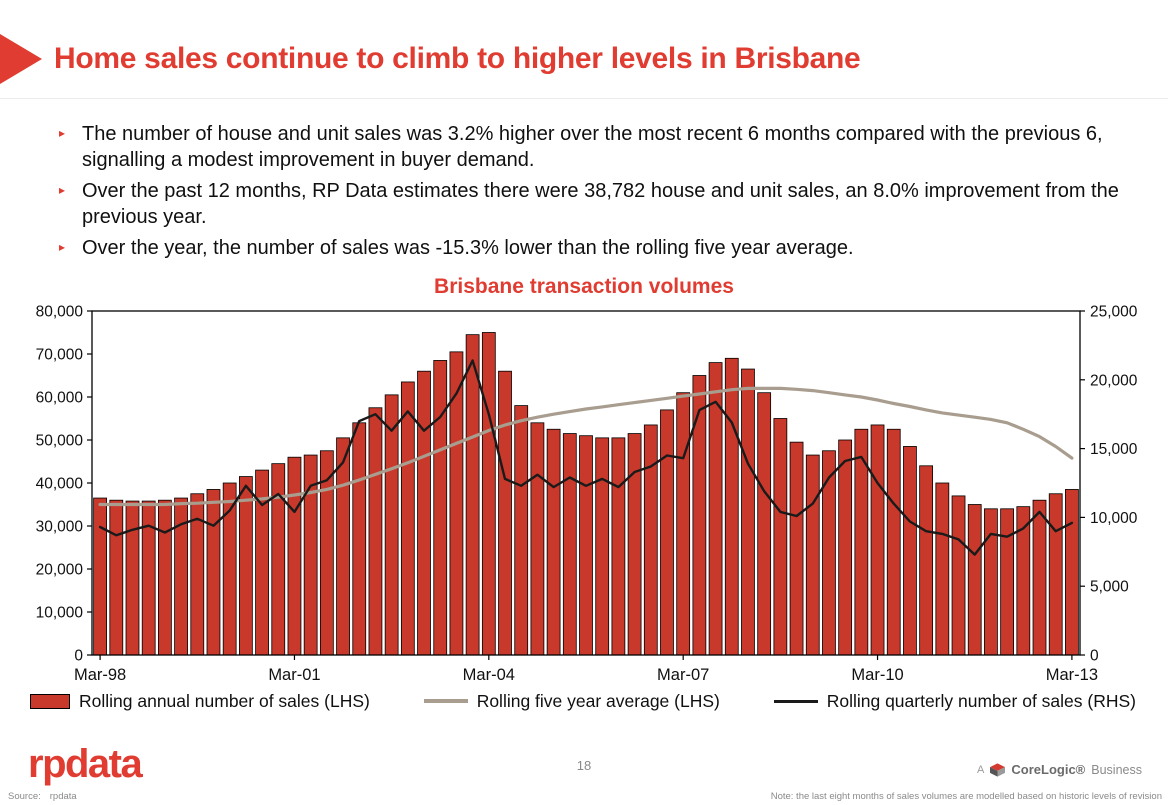  I want to click on legend-item-quarterly-sales: Rolling quarterly number of sales (RHS), so click(954, 701).